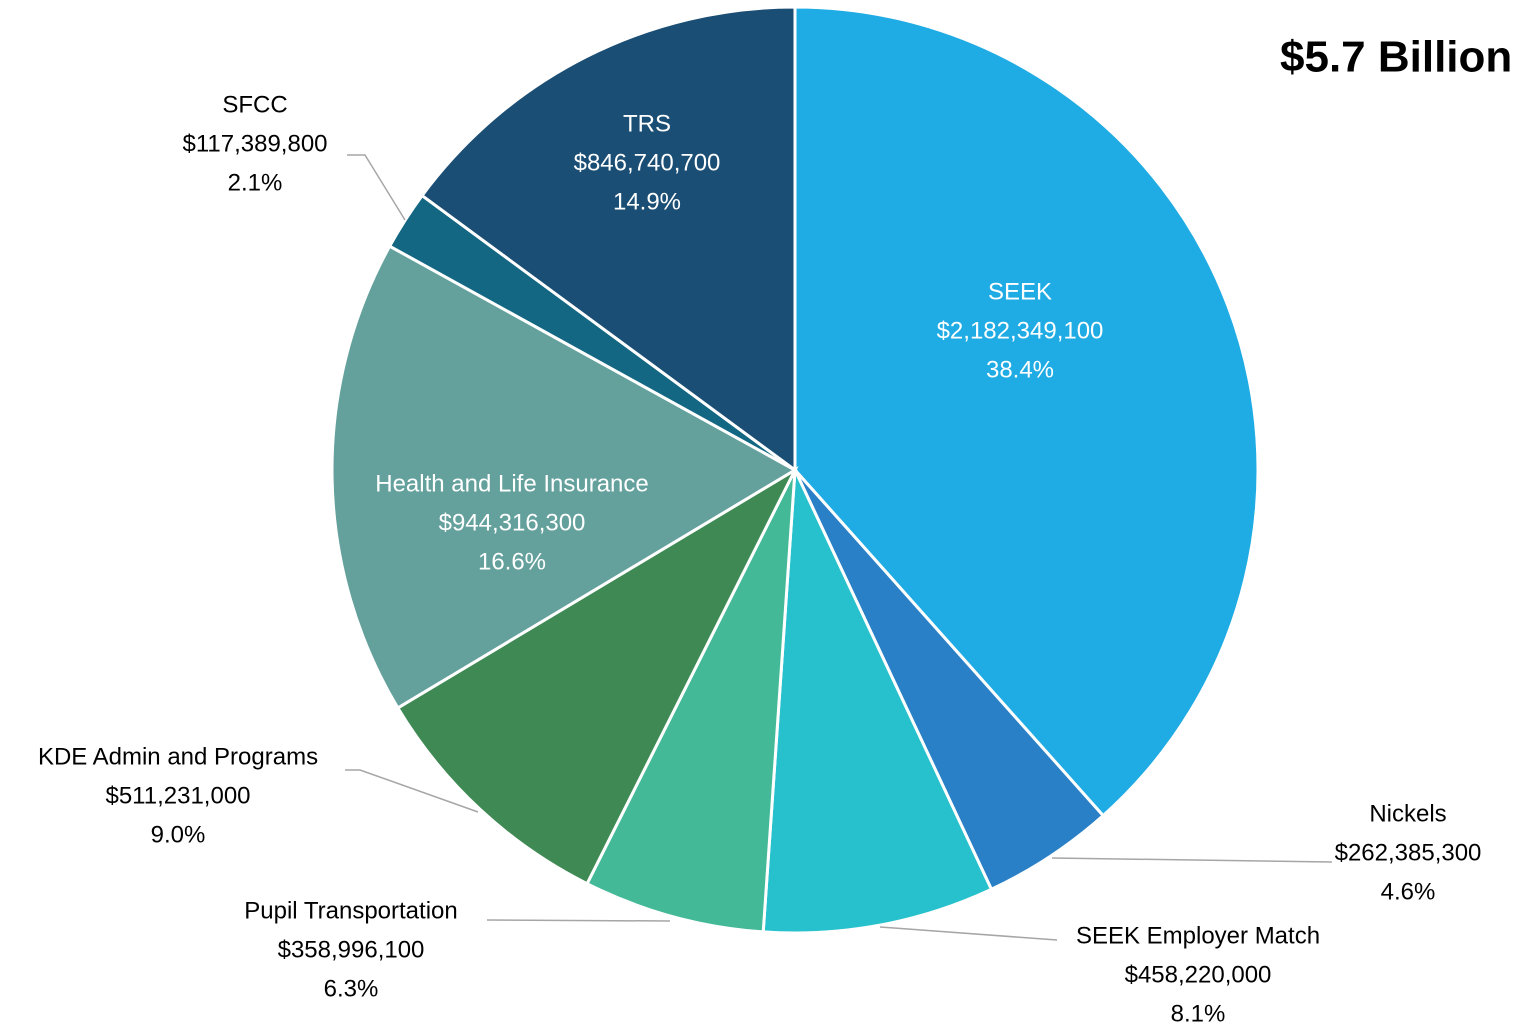  I want to click on slice-label: SEEK Employer Match, so click(1198, 935).